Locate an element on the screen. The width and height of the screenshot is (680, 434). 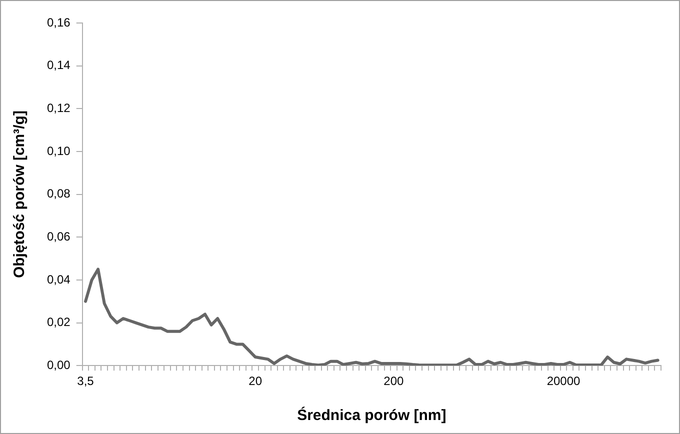
y-tick-label: 0,14 is located at coordinates (58, 65).